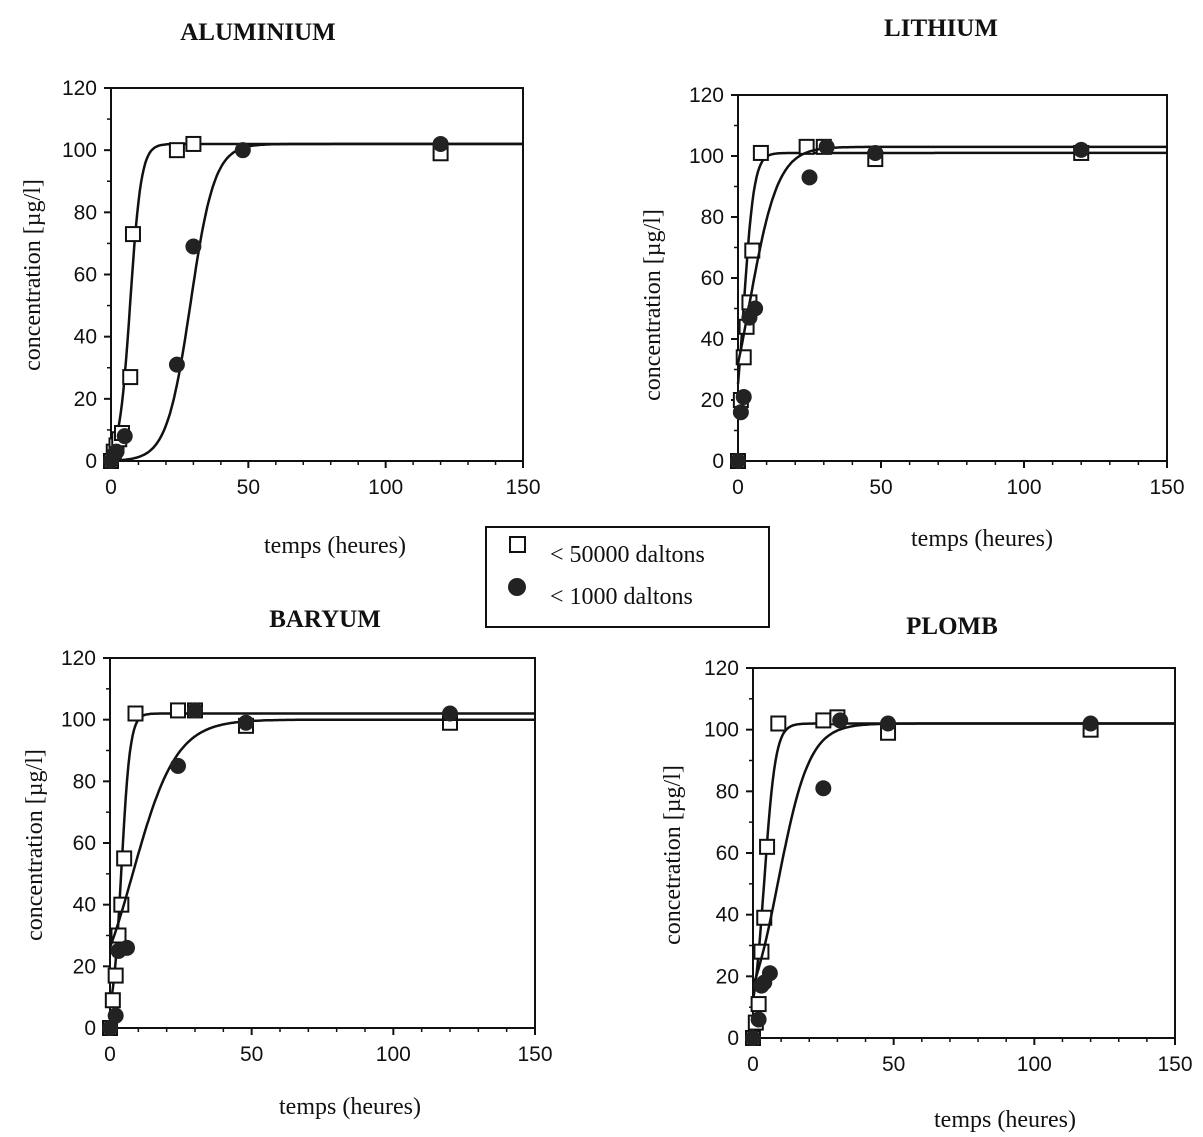 The height and width of the screenshot is (1137, 1203). I want to click on legend-square-marker, so click(517, 544).